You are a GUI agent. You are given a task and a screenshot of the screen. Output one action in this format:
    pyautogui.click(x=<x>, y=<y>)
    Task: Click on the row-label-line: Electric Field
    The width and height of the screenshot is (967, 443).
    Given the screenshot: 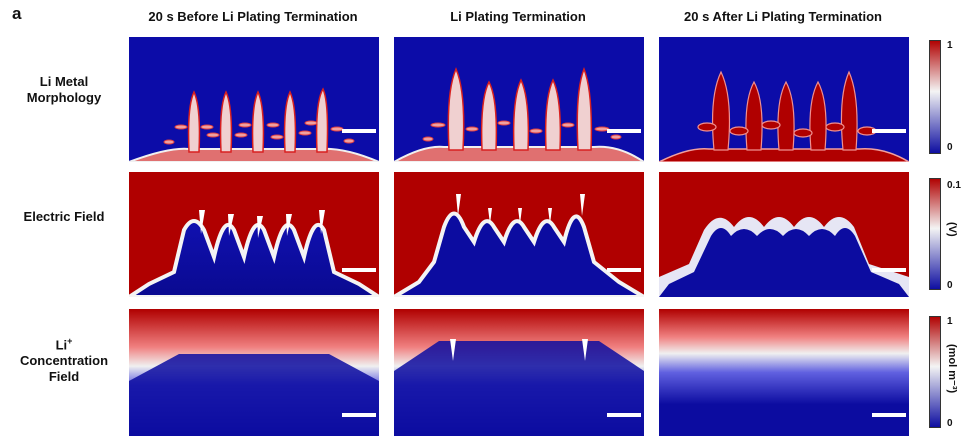 What is the action you would take?
    pyautogui.click(x=64, y=216)
    